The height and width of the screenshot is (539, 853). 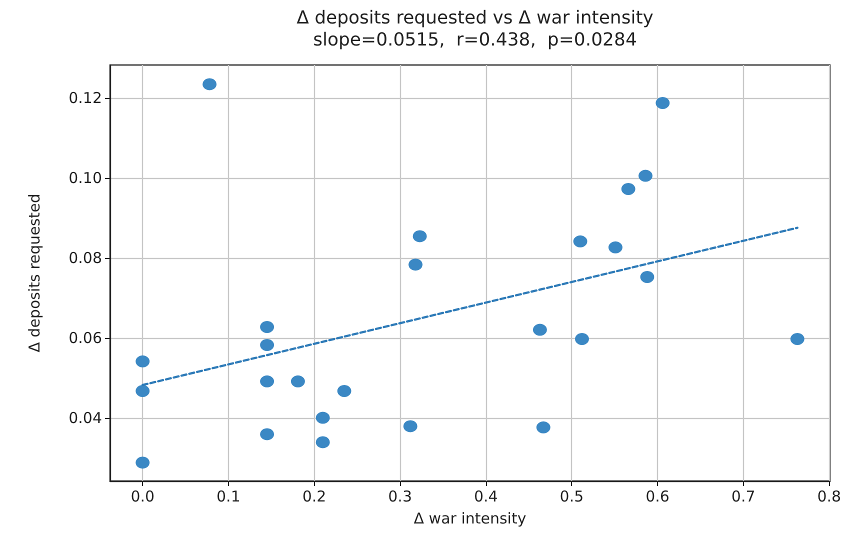 I want to click on chart-title: Δ deposits requested vs Δ war intensity, so click(x=475, y=18).